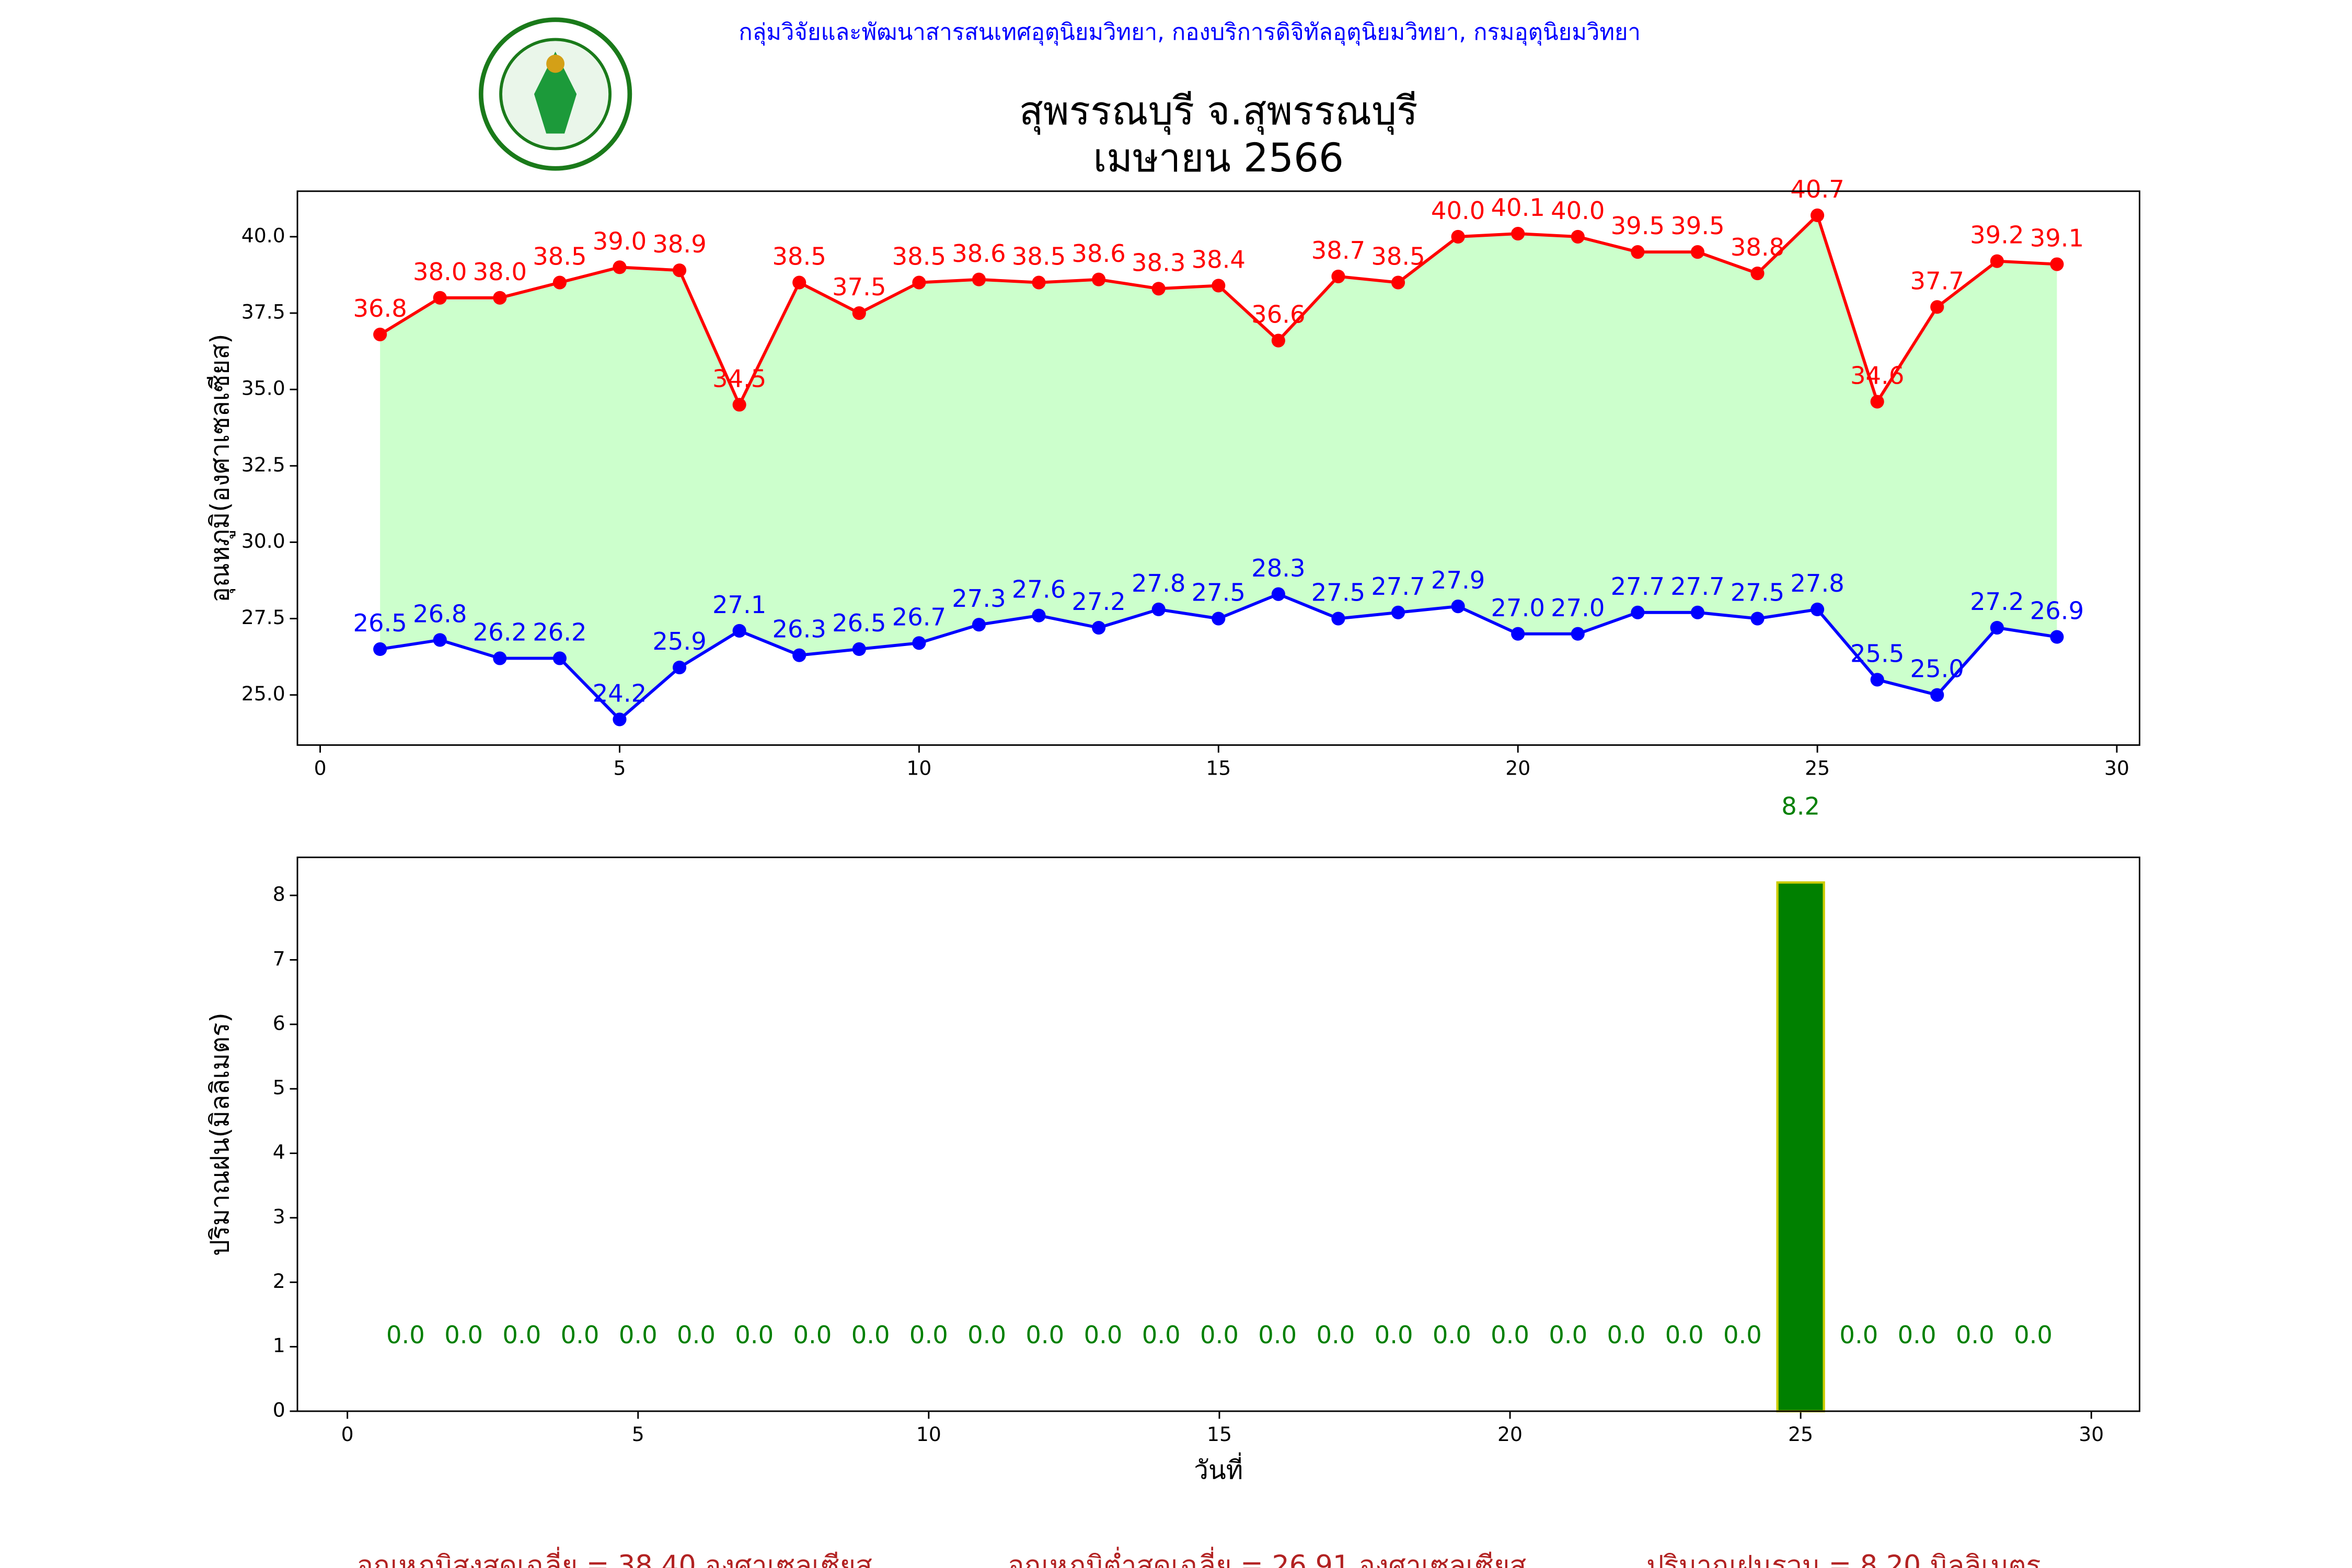 This screenshot has height=1568, width=2352. I want to click on data-label: 39.2, so click(1997, 235).